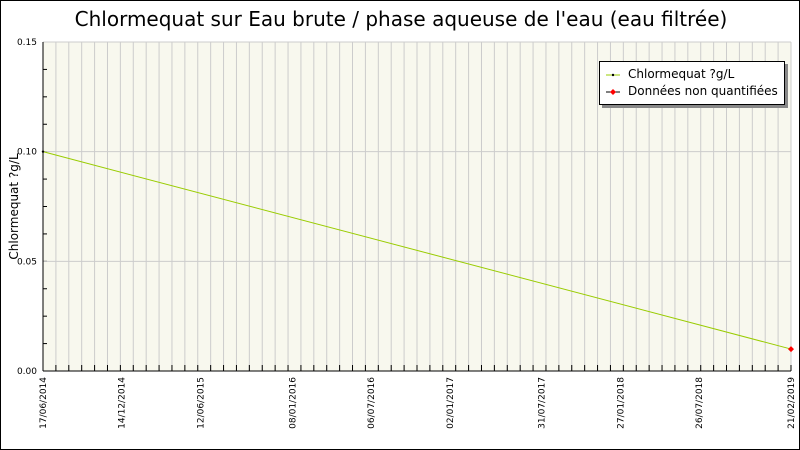 This screenshot has height=450, width=800. Describe the element at coordinates (44, 403) in the screenshot. I see `x-tick-label: 17/06/2014` at that location.